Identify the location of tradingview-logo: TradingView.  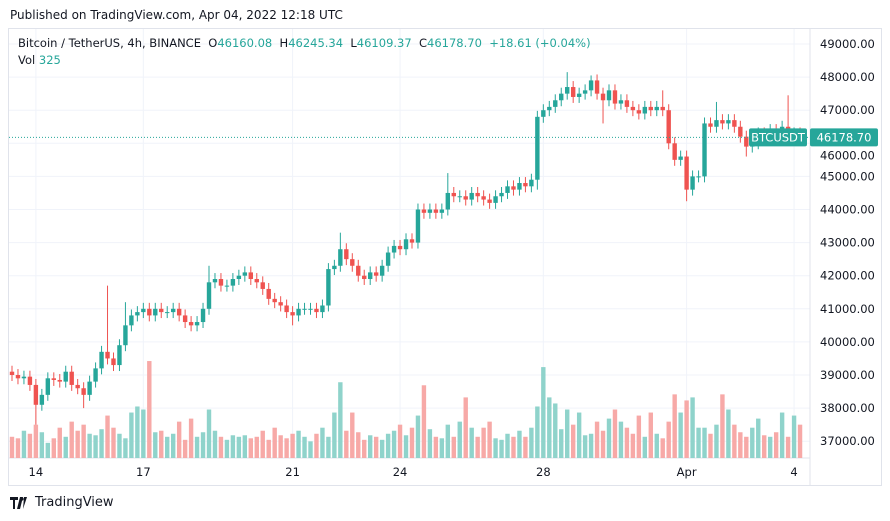
(62, 502).